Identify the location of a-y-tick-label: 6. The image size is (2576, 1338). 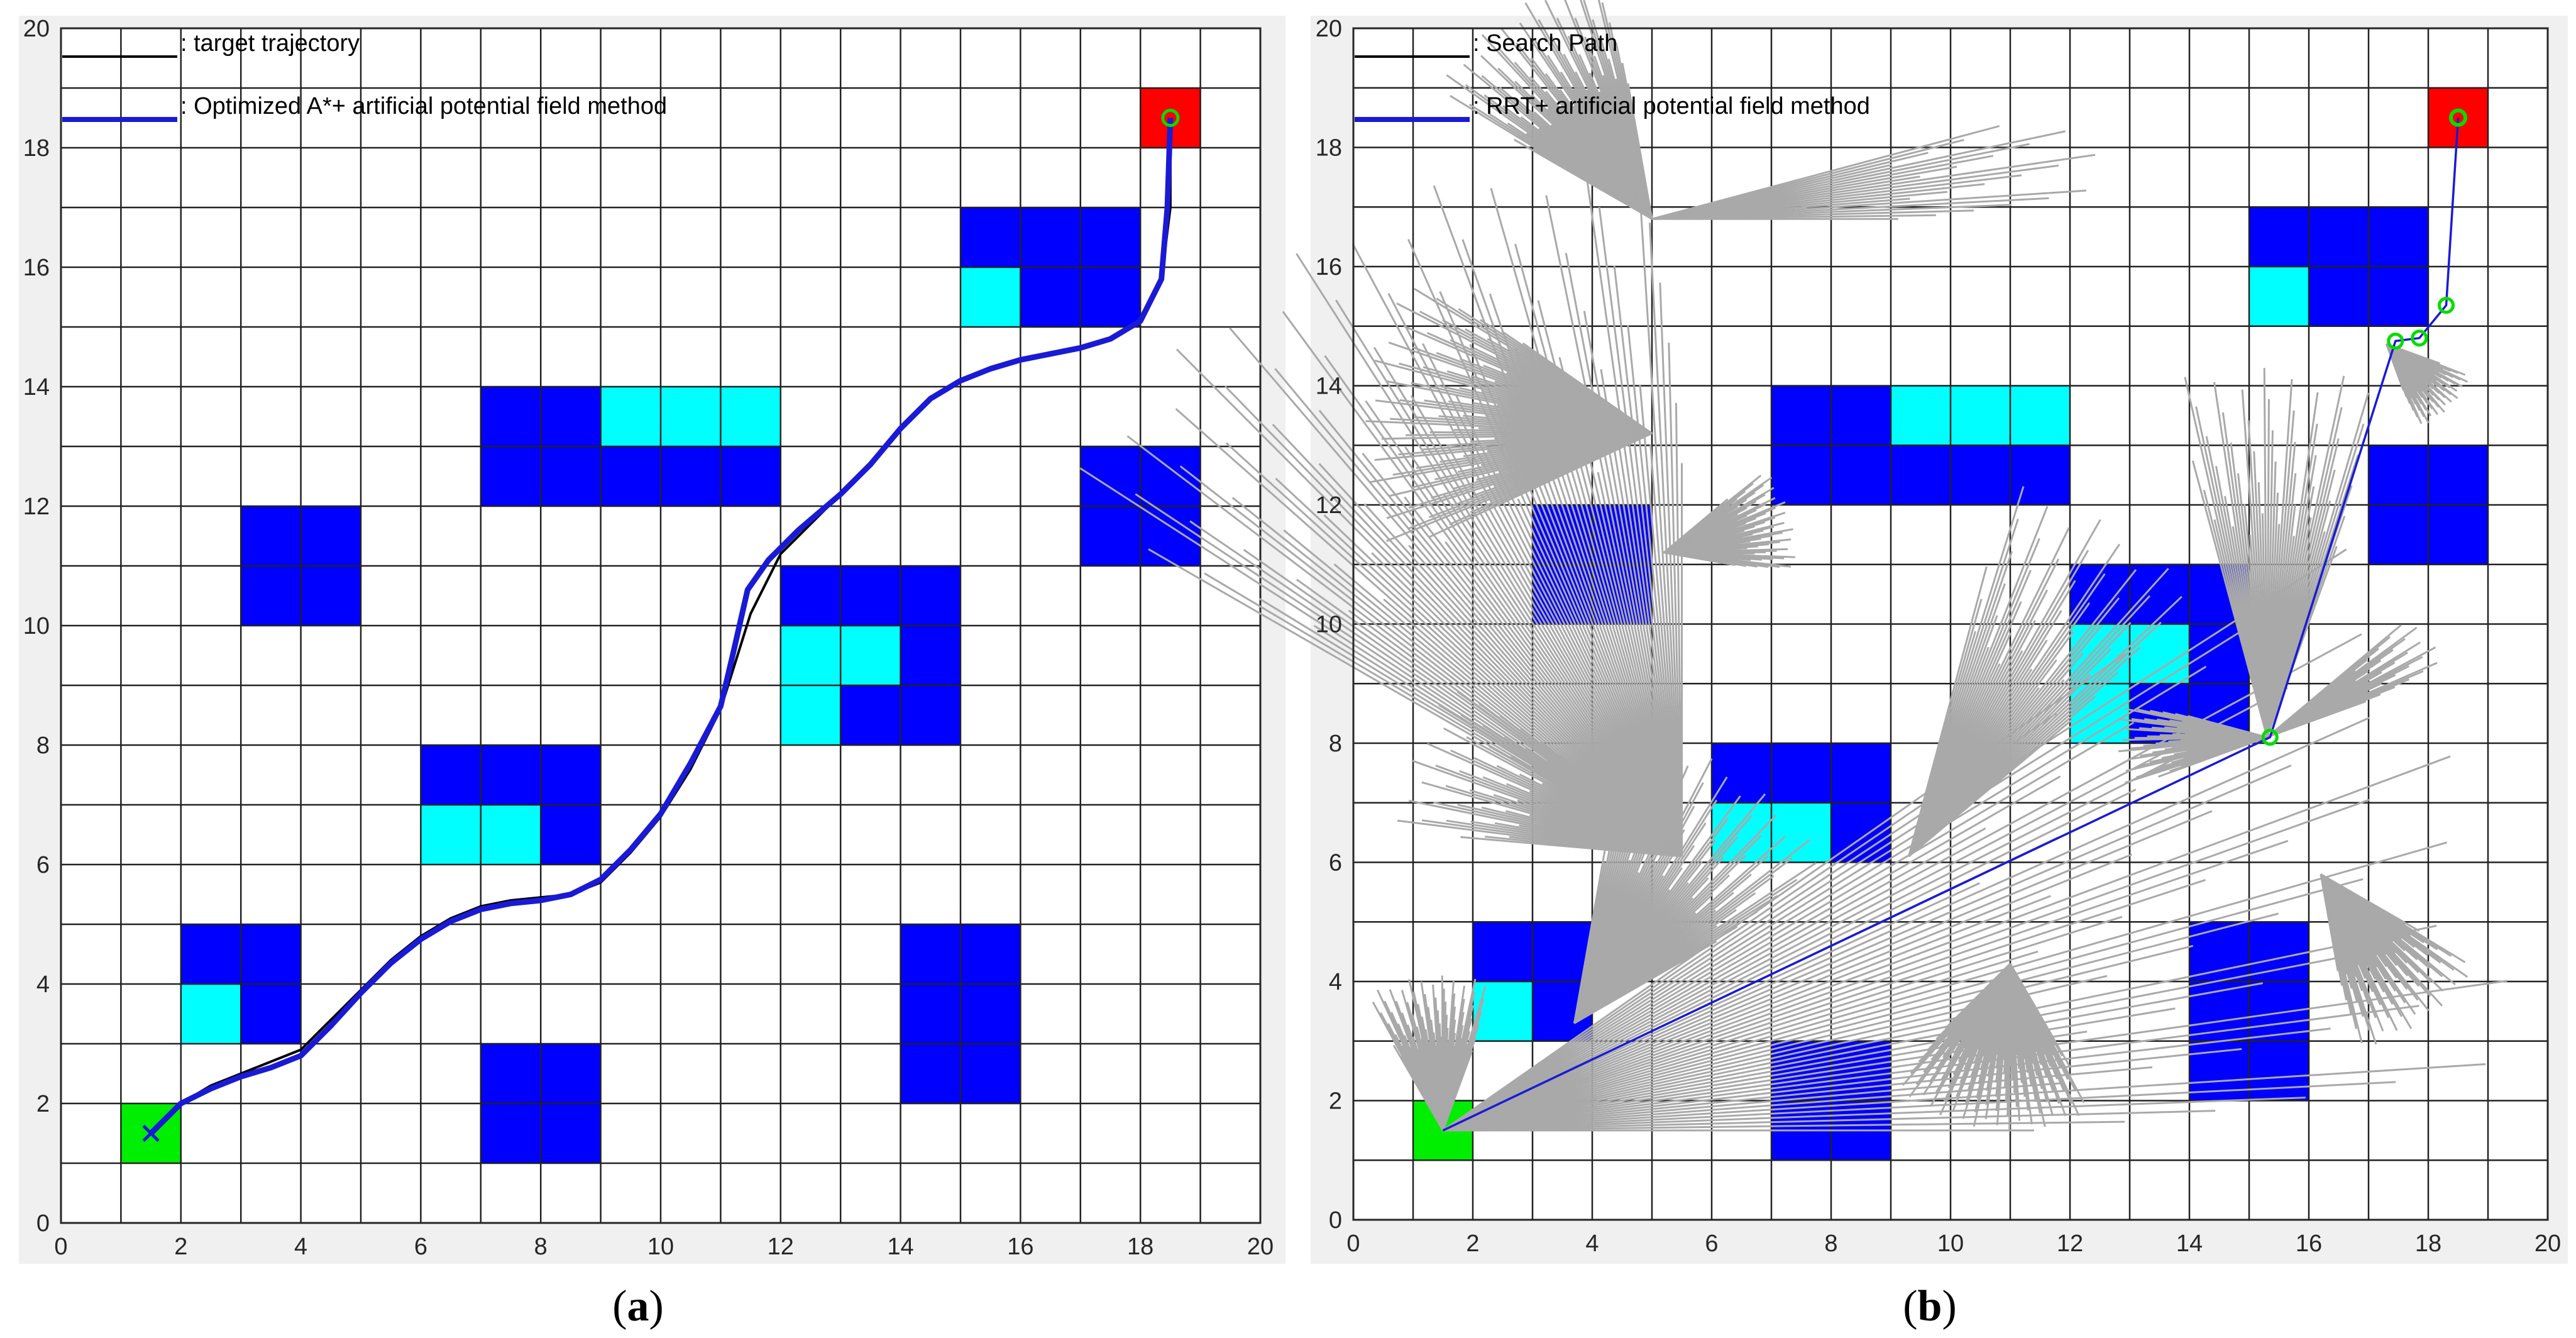
(43, 865).